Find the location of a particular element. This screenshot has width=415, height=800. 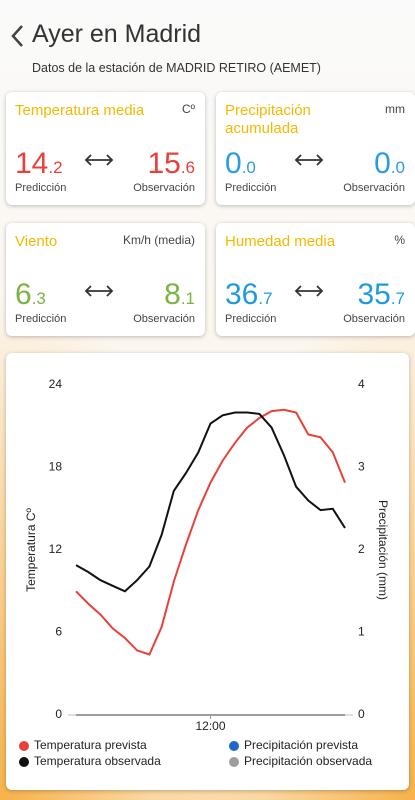

page-title: Ayer en Madrid is located at coordinates (117, 34).